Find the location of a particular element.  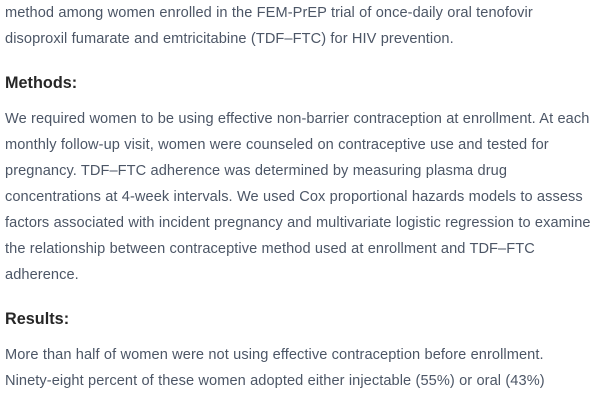

spacer-before-results-heading is located at coordinates (299, 297).